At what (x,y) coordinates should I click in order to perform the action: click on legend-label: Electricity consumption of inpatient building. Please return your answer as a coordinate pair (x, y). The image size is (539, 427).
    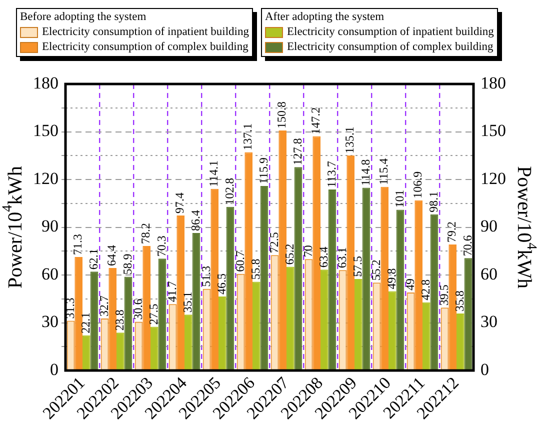
    Looking at the image, I should click on (390, 32).